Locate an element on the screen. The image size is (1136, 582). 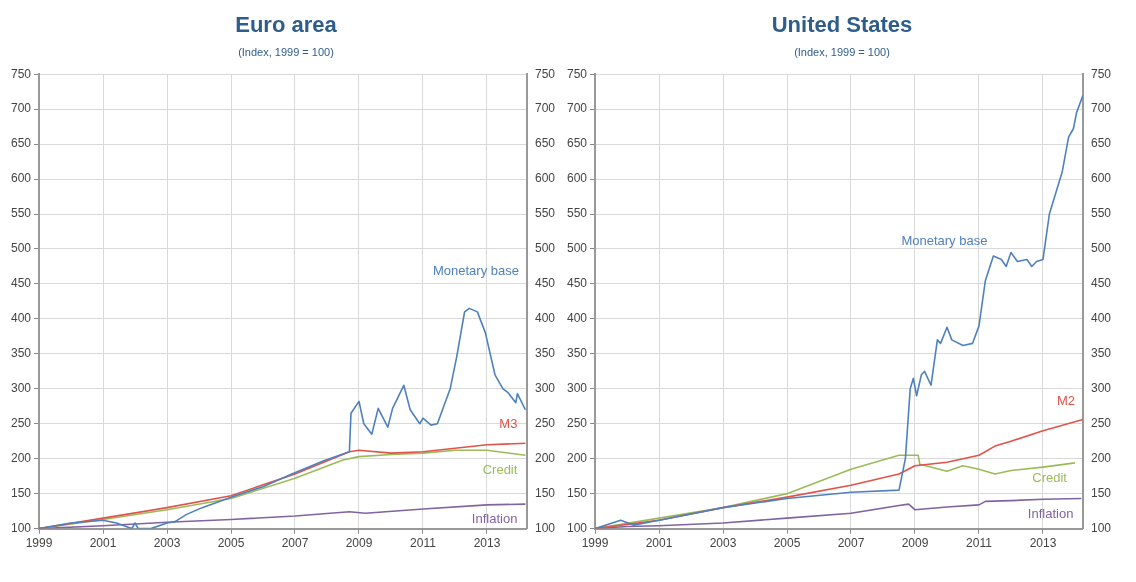
series-label: M2 is located at coordinates (1065, 400).